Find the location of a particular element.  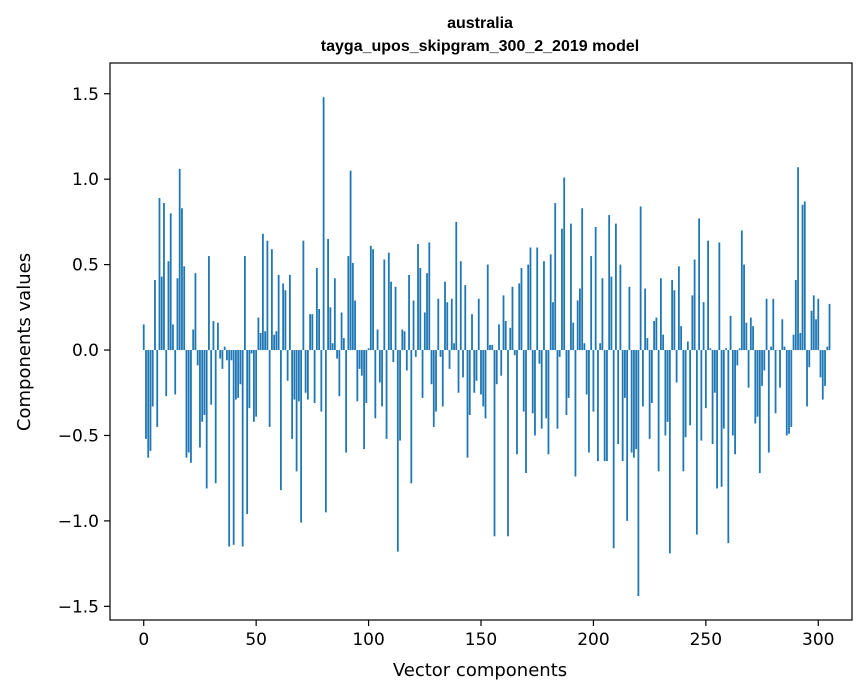

y-tick-label: −1.5 is located at coordinates (78, 607).